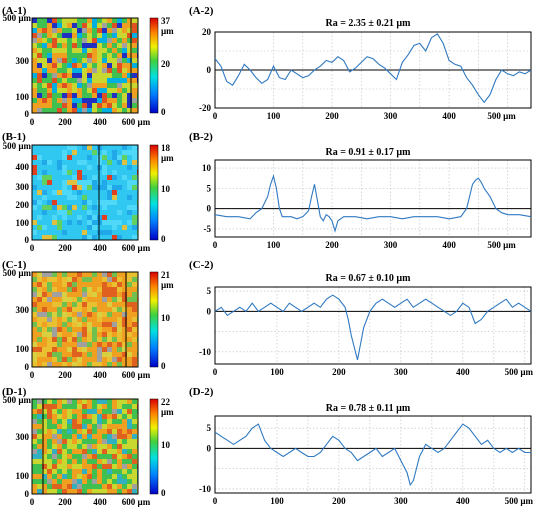  What do you see at coordinates (23, 223) in the screenshot?
I see `heatmap-b1-ytick: 100` at bounding box center [23, 223].